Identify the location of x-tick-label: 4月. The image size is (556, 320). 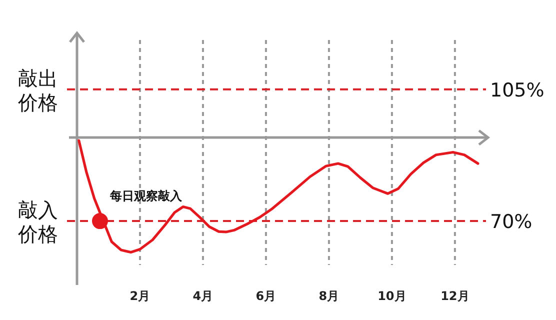
(203, 296).